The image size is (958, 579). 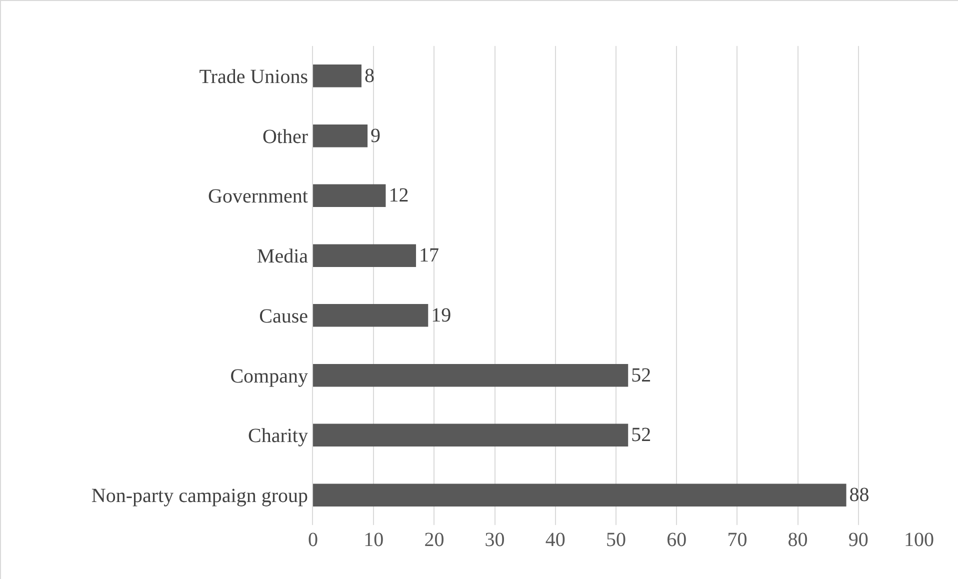 I want to click on x-tick-label: 10, so click(x=374, y=540).